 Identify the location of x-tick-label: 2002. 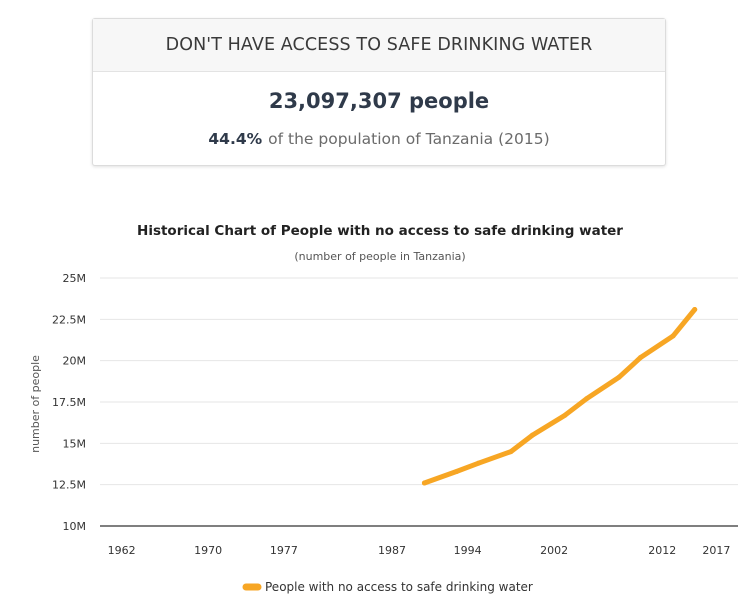
(554, 550).